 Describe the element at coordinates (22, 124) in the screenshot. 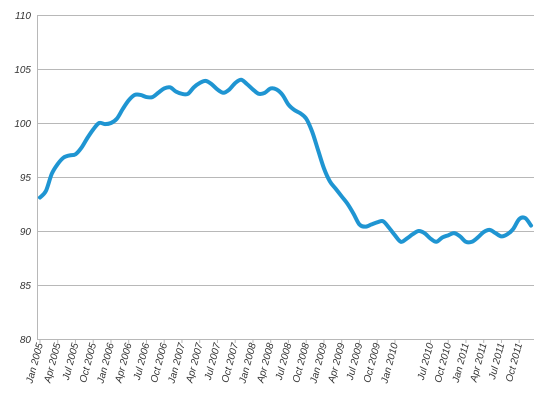

I see `y-tick-label: 100` at that location.